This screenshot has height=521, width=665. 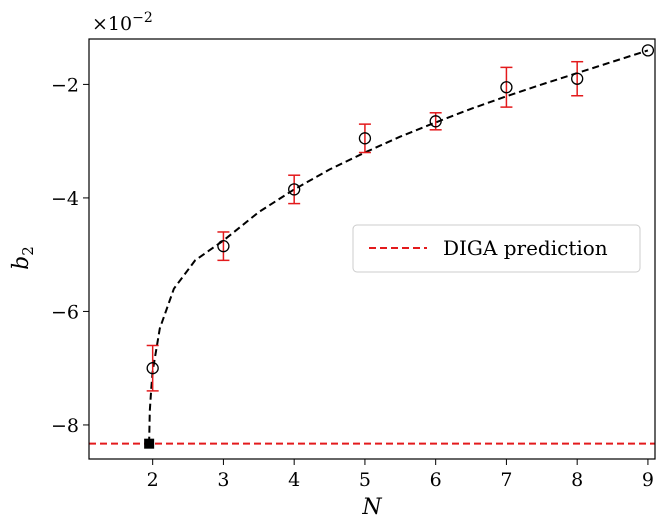 What do you see at coordinates (65, 312) in the screenshot?
I see `y-tick-label: −6` at bounding box center [65, 312].